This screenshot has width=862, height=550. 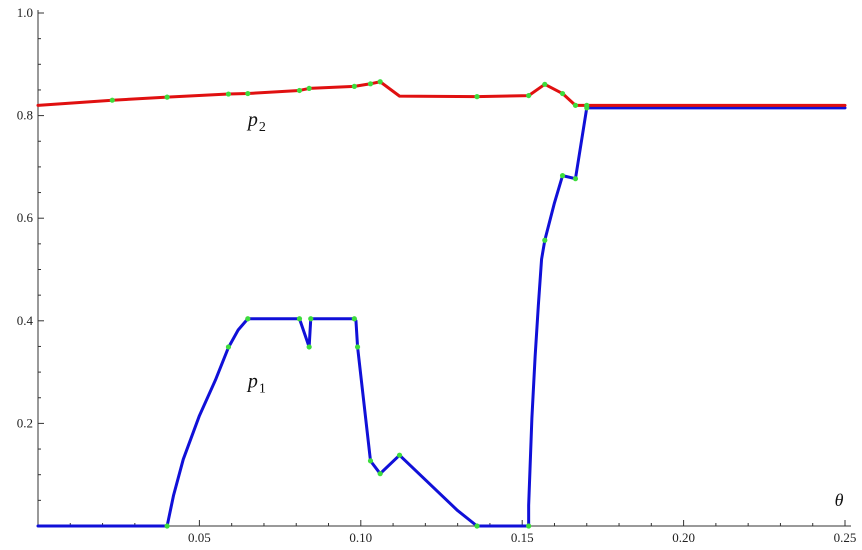 I want to click on x-tick-label: 0.20, so click(x=683, y=537).